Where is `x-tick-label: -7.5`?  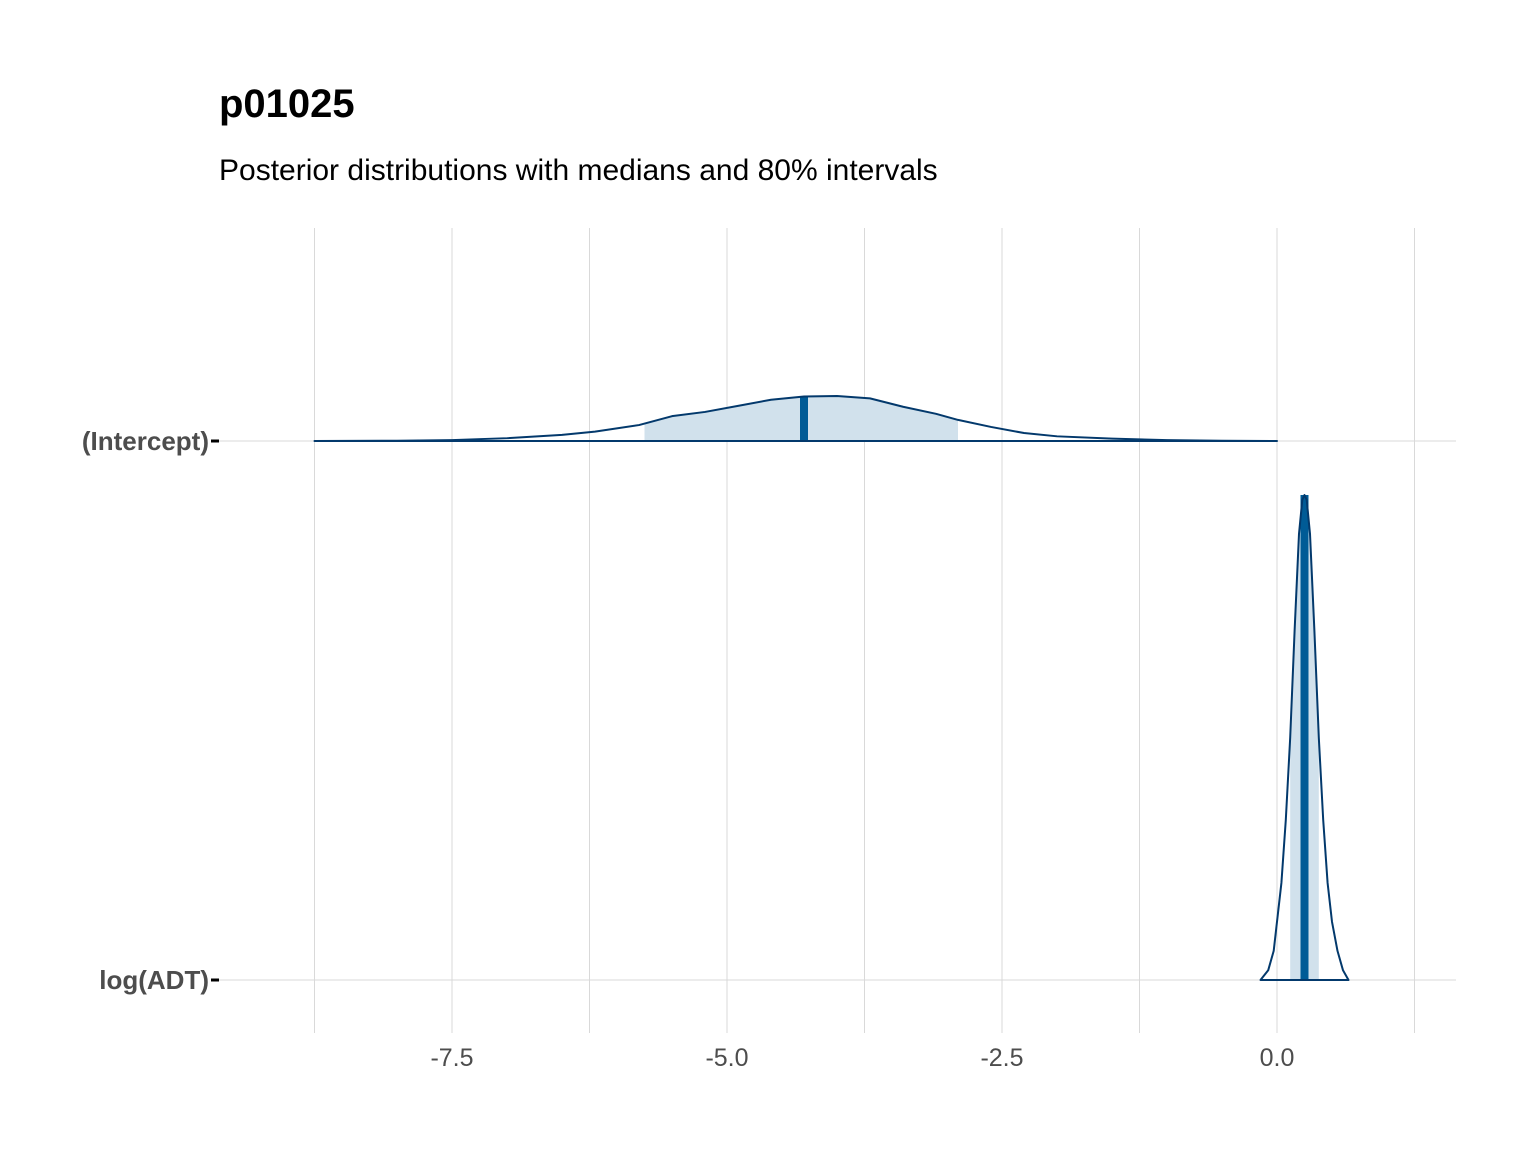
x-tick-label: -7.5 is located at coordinates (451, 1058).